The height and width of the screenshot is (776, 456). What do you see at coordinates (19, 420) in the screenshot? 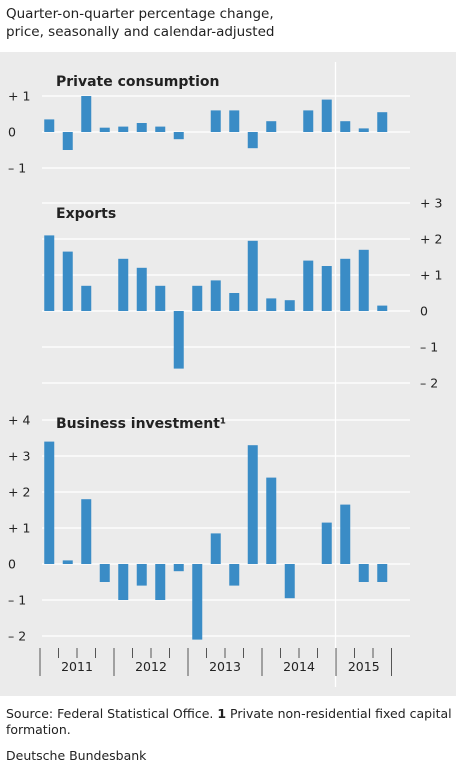
I see `y-tick-label: + 4` at bounding box center [19, 420].